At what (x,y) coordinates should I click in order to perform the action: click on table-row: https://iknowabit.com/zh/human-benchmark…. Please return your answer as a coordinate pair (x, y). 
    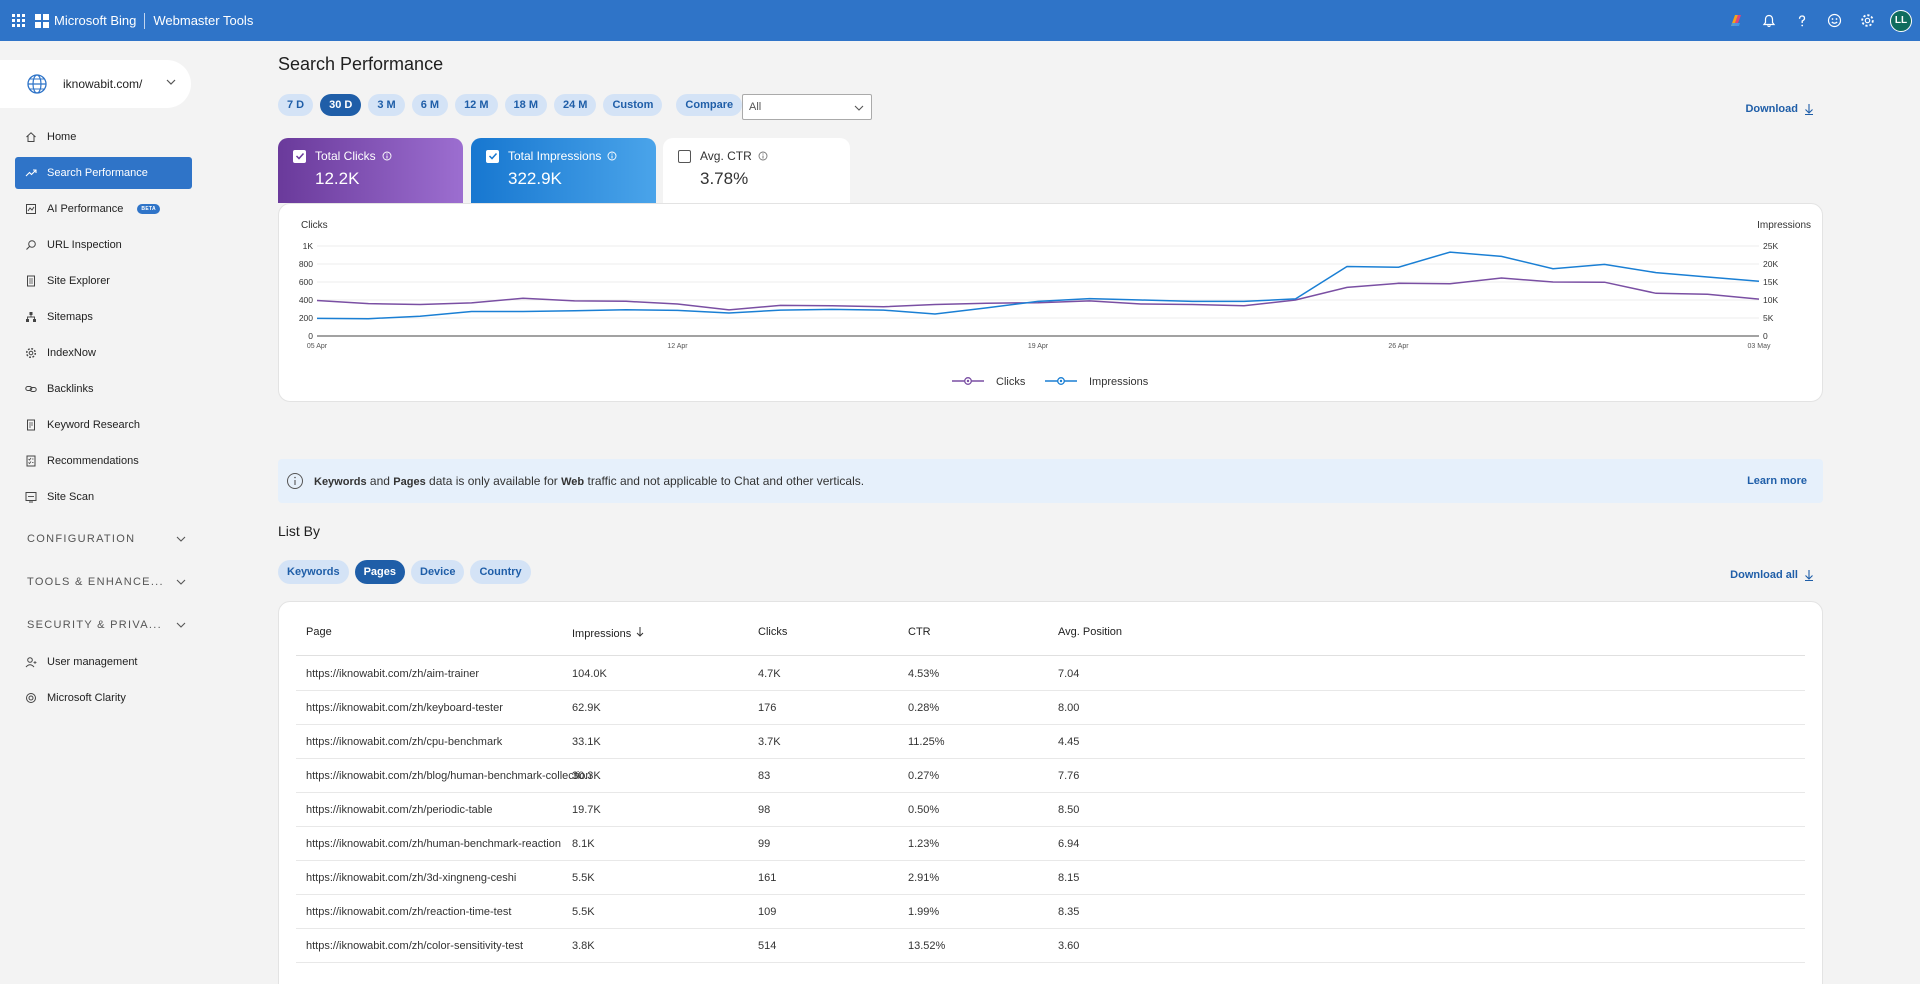
    Looking at the image, I should click on (1050, 844).